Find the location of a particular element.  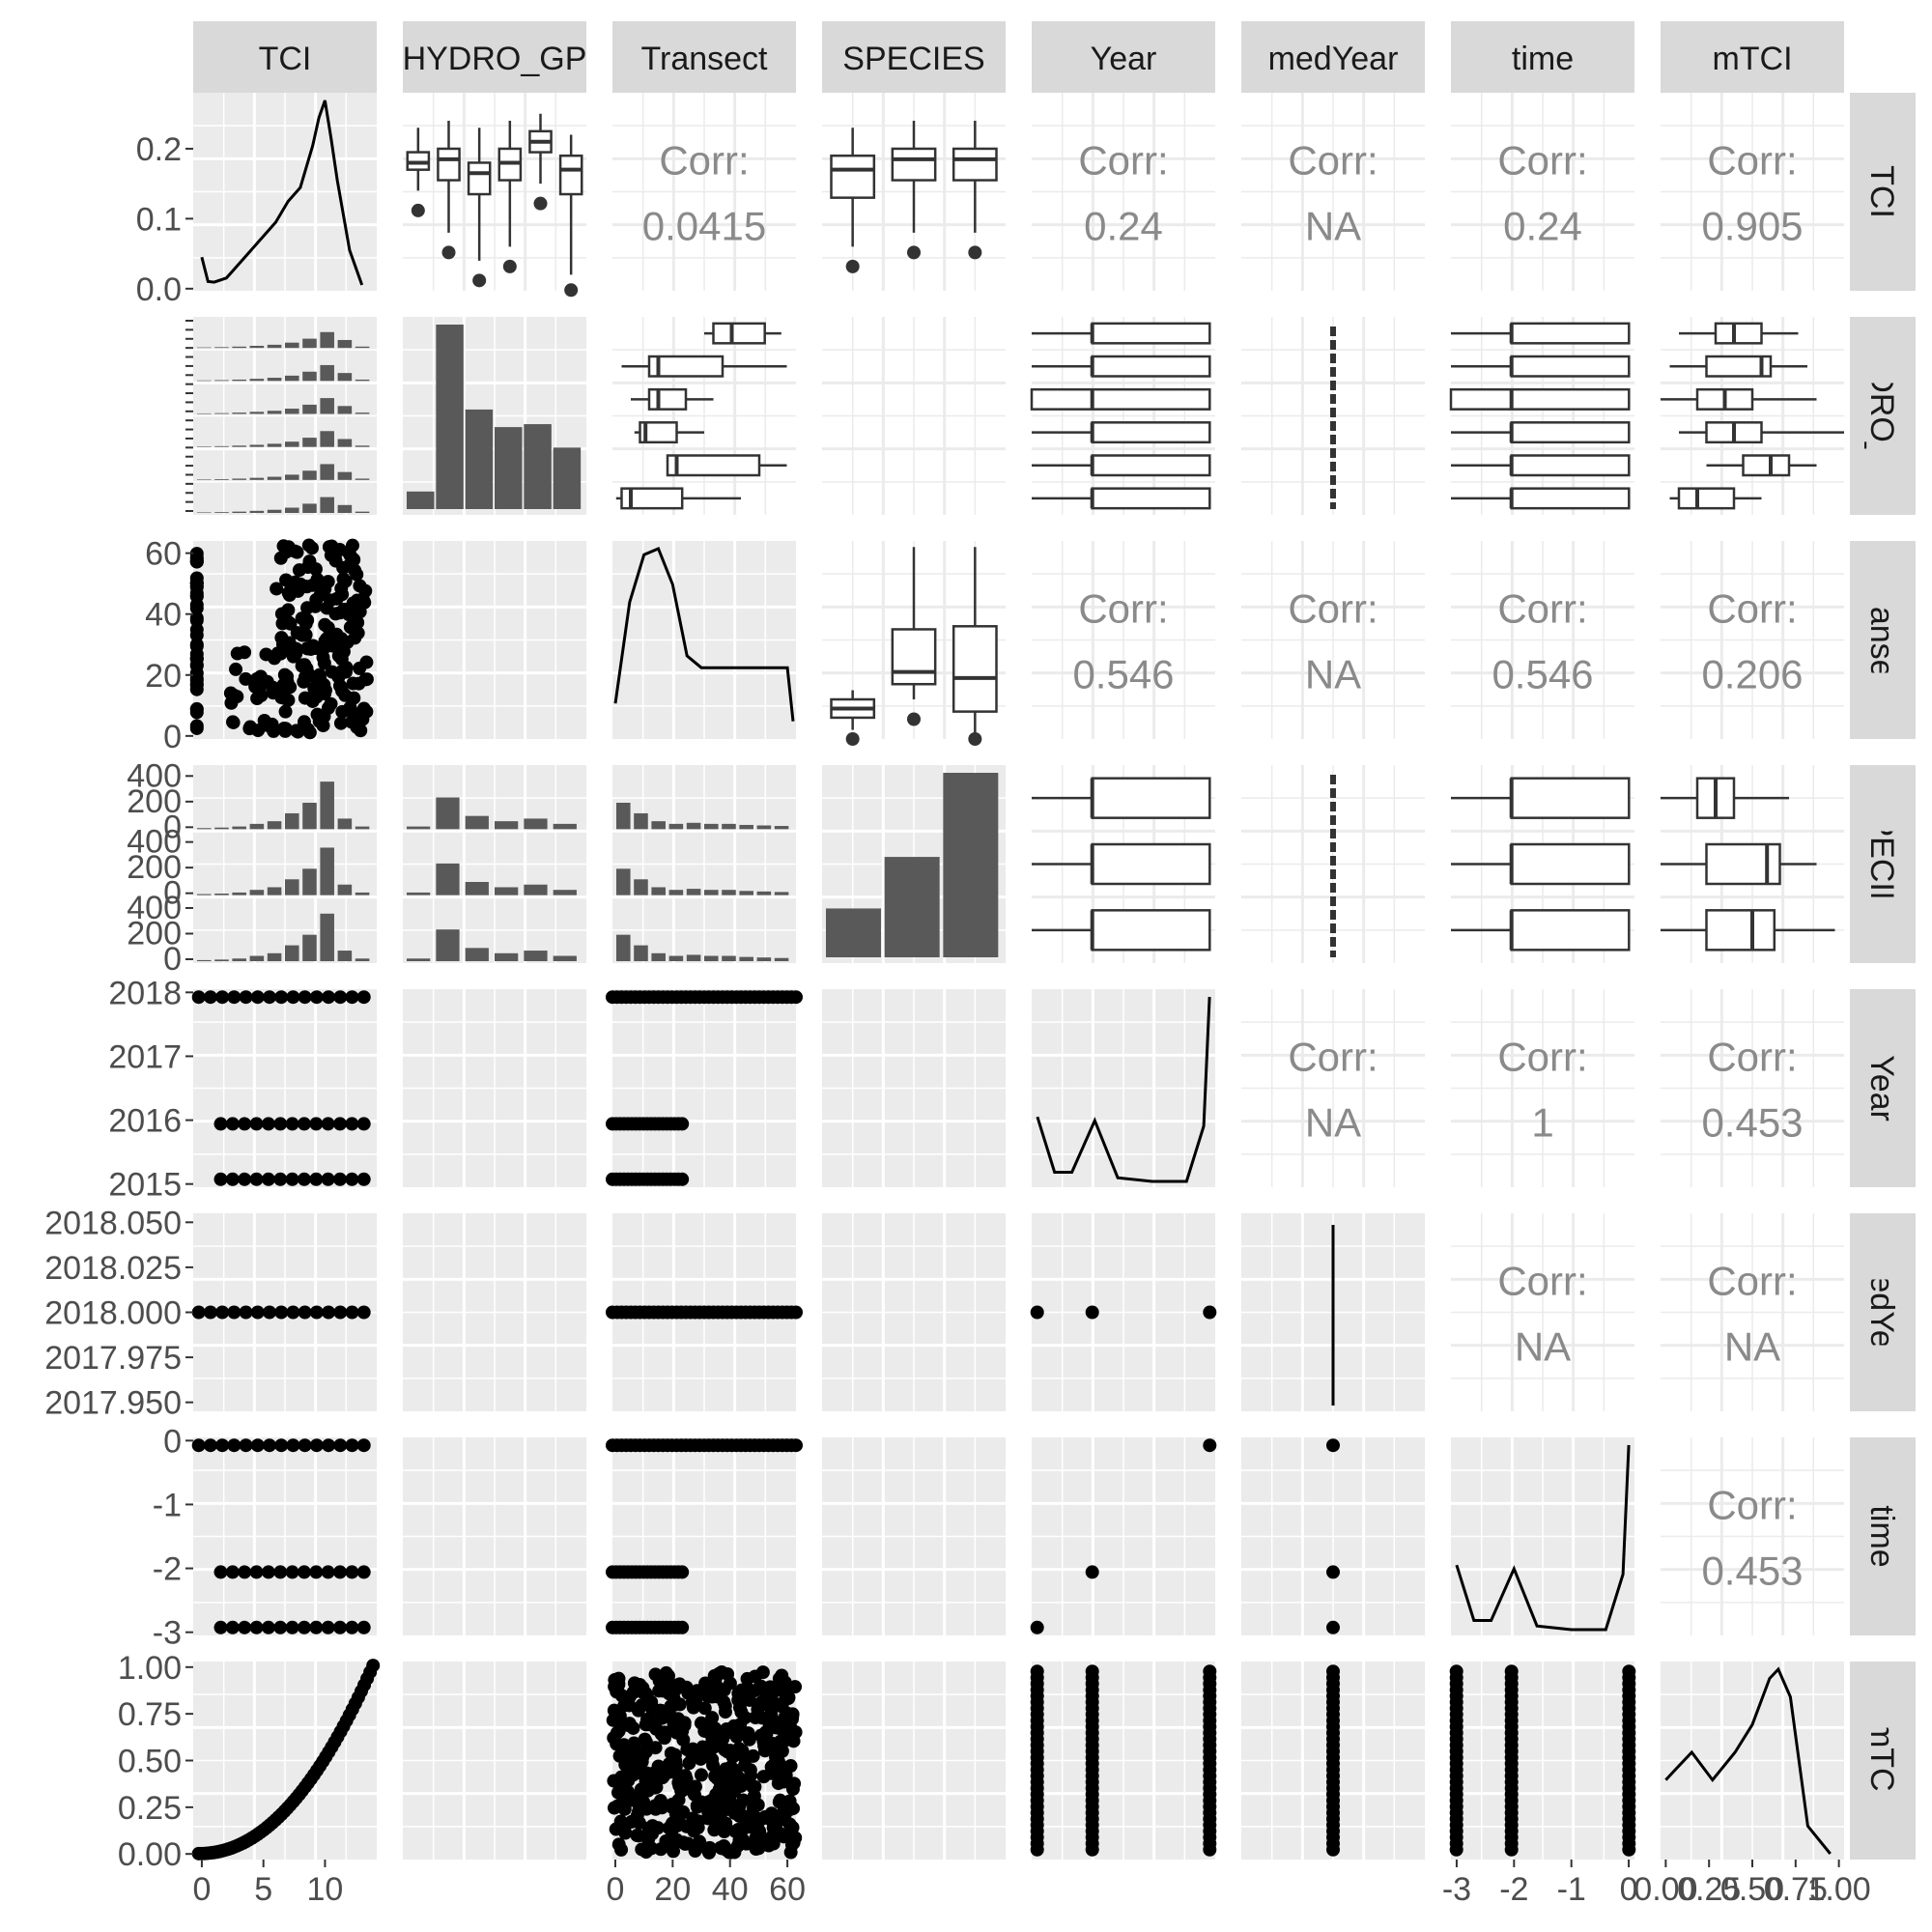

y-tick-label: -2 is located at coordinates (167, 1569).